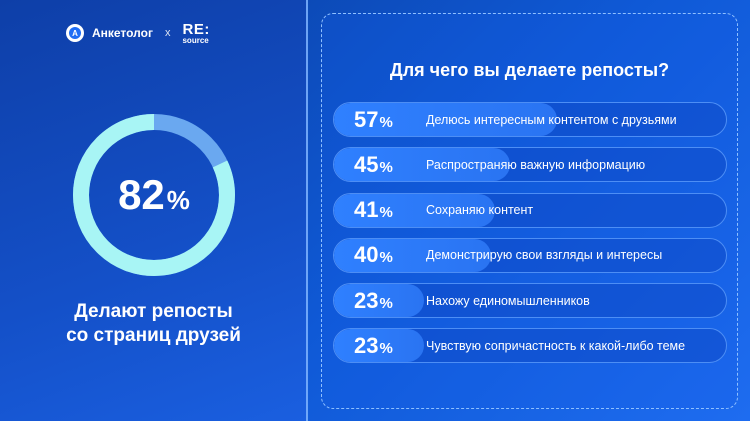  Describe the element at coordinates (167, 33) in the screenshot. I see `logo-separator: x` at that location.